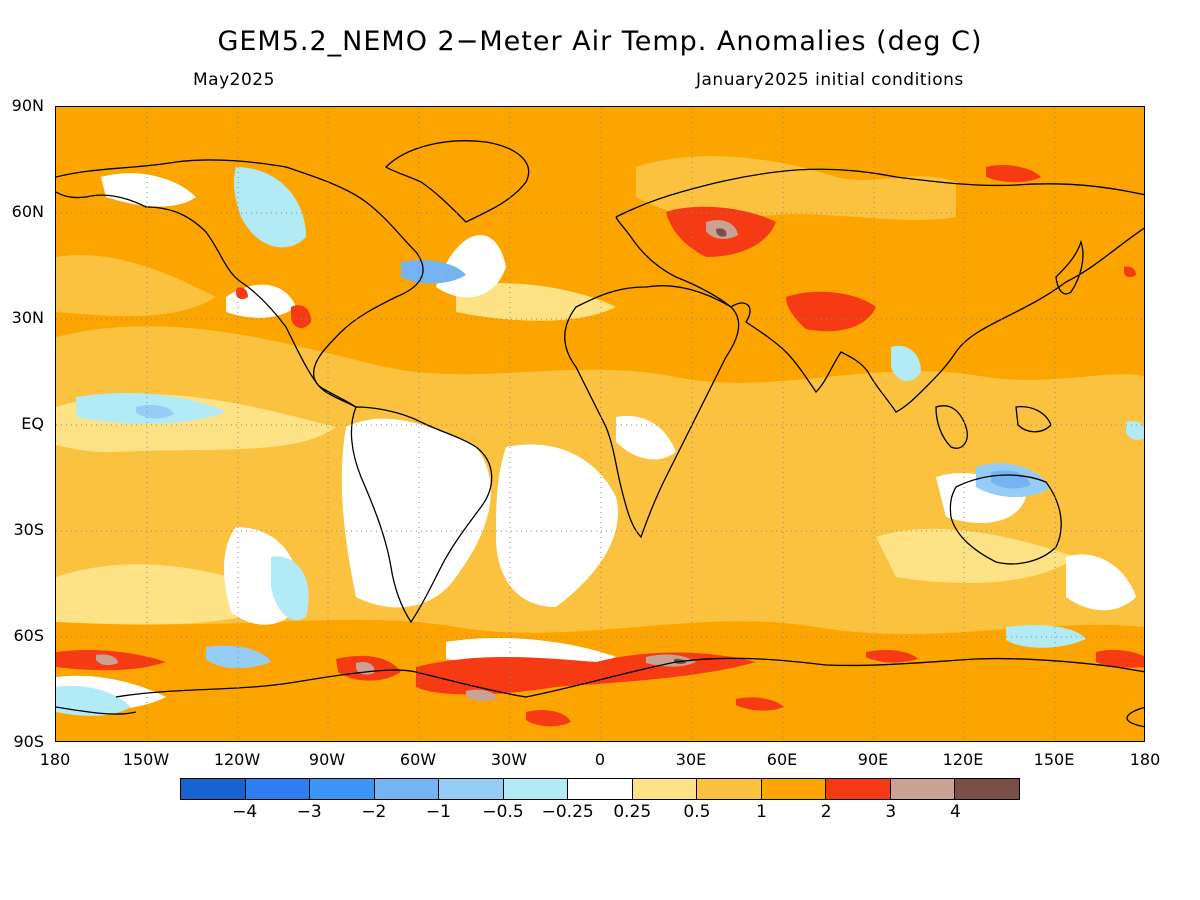  Describe the element at coordinates (327, 759) in the screenshot. I see `lon-label-90w: 90W` at that location.